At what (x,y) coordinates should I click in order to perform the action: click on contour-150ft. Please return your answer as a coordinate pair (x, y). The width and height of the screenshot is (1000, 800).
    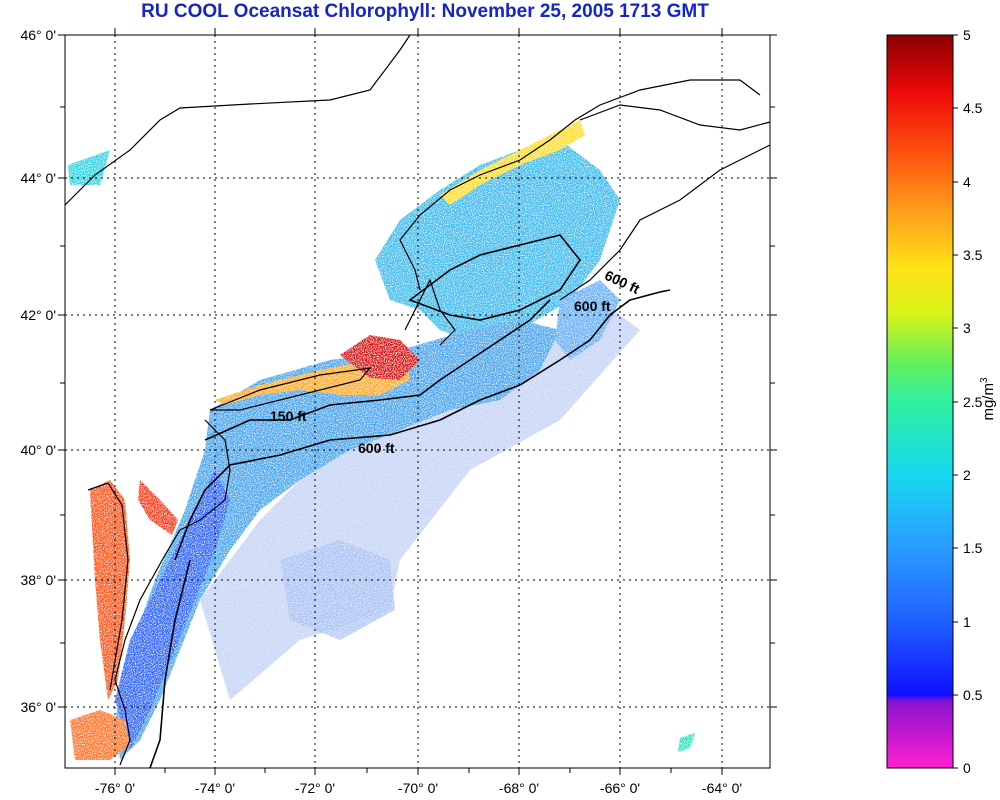
    Looking at the image, I should click on (377, 370).